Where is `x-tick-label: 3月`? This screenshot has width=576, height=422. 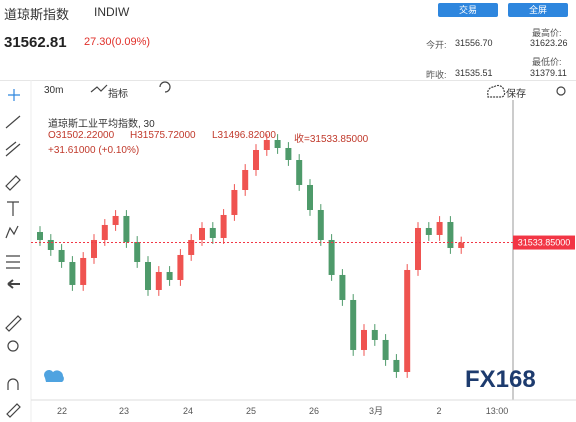
x-tick-label: 3月 is located at coordinates (376, 411).